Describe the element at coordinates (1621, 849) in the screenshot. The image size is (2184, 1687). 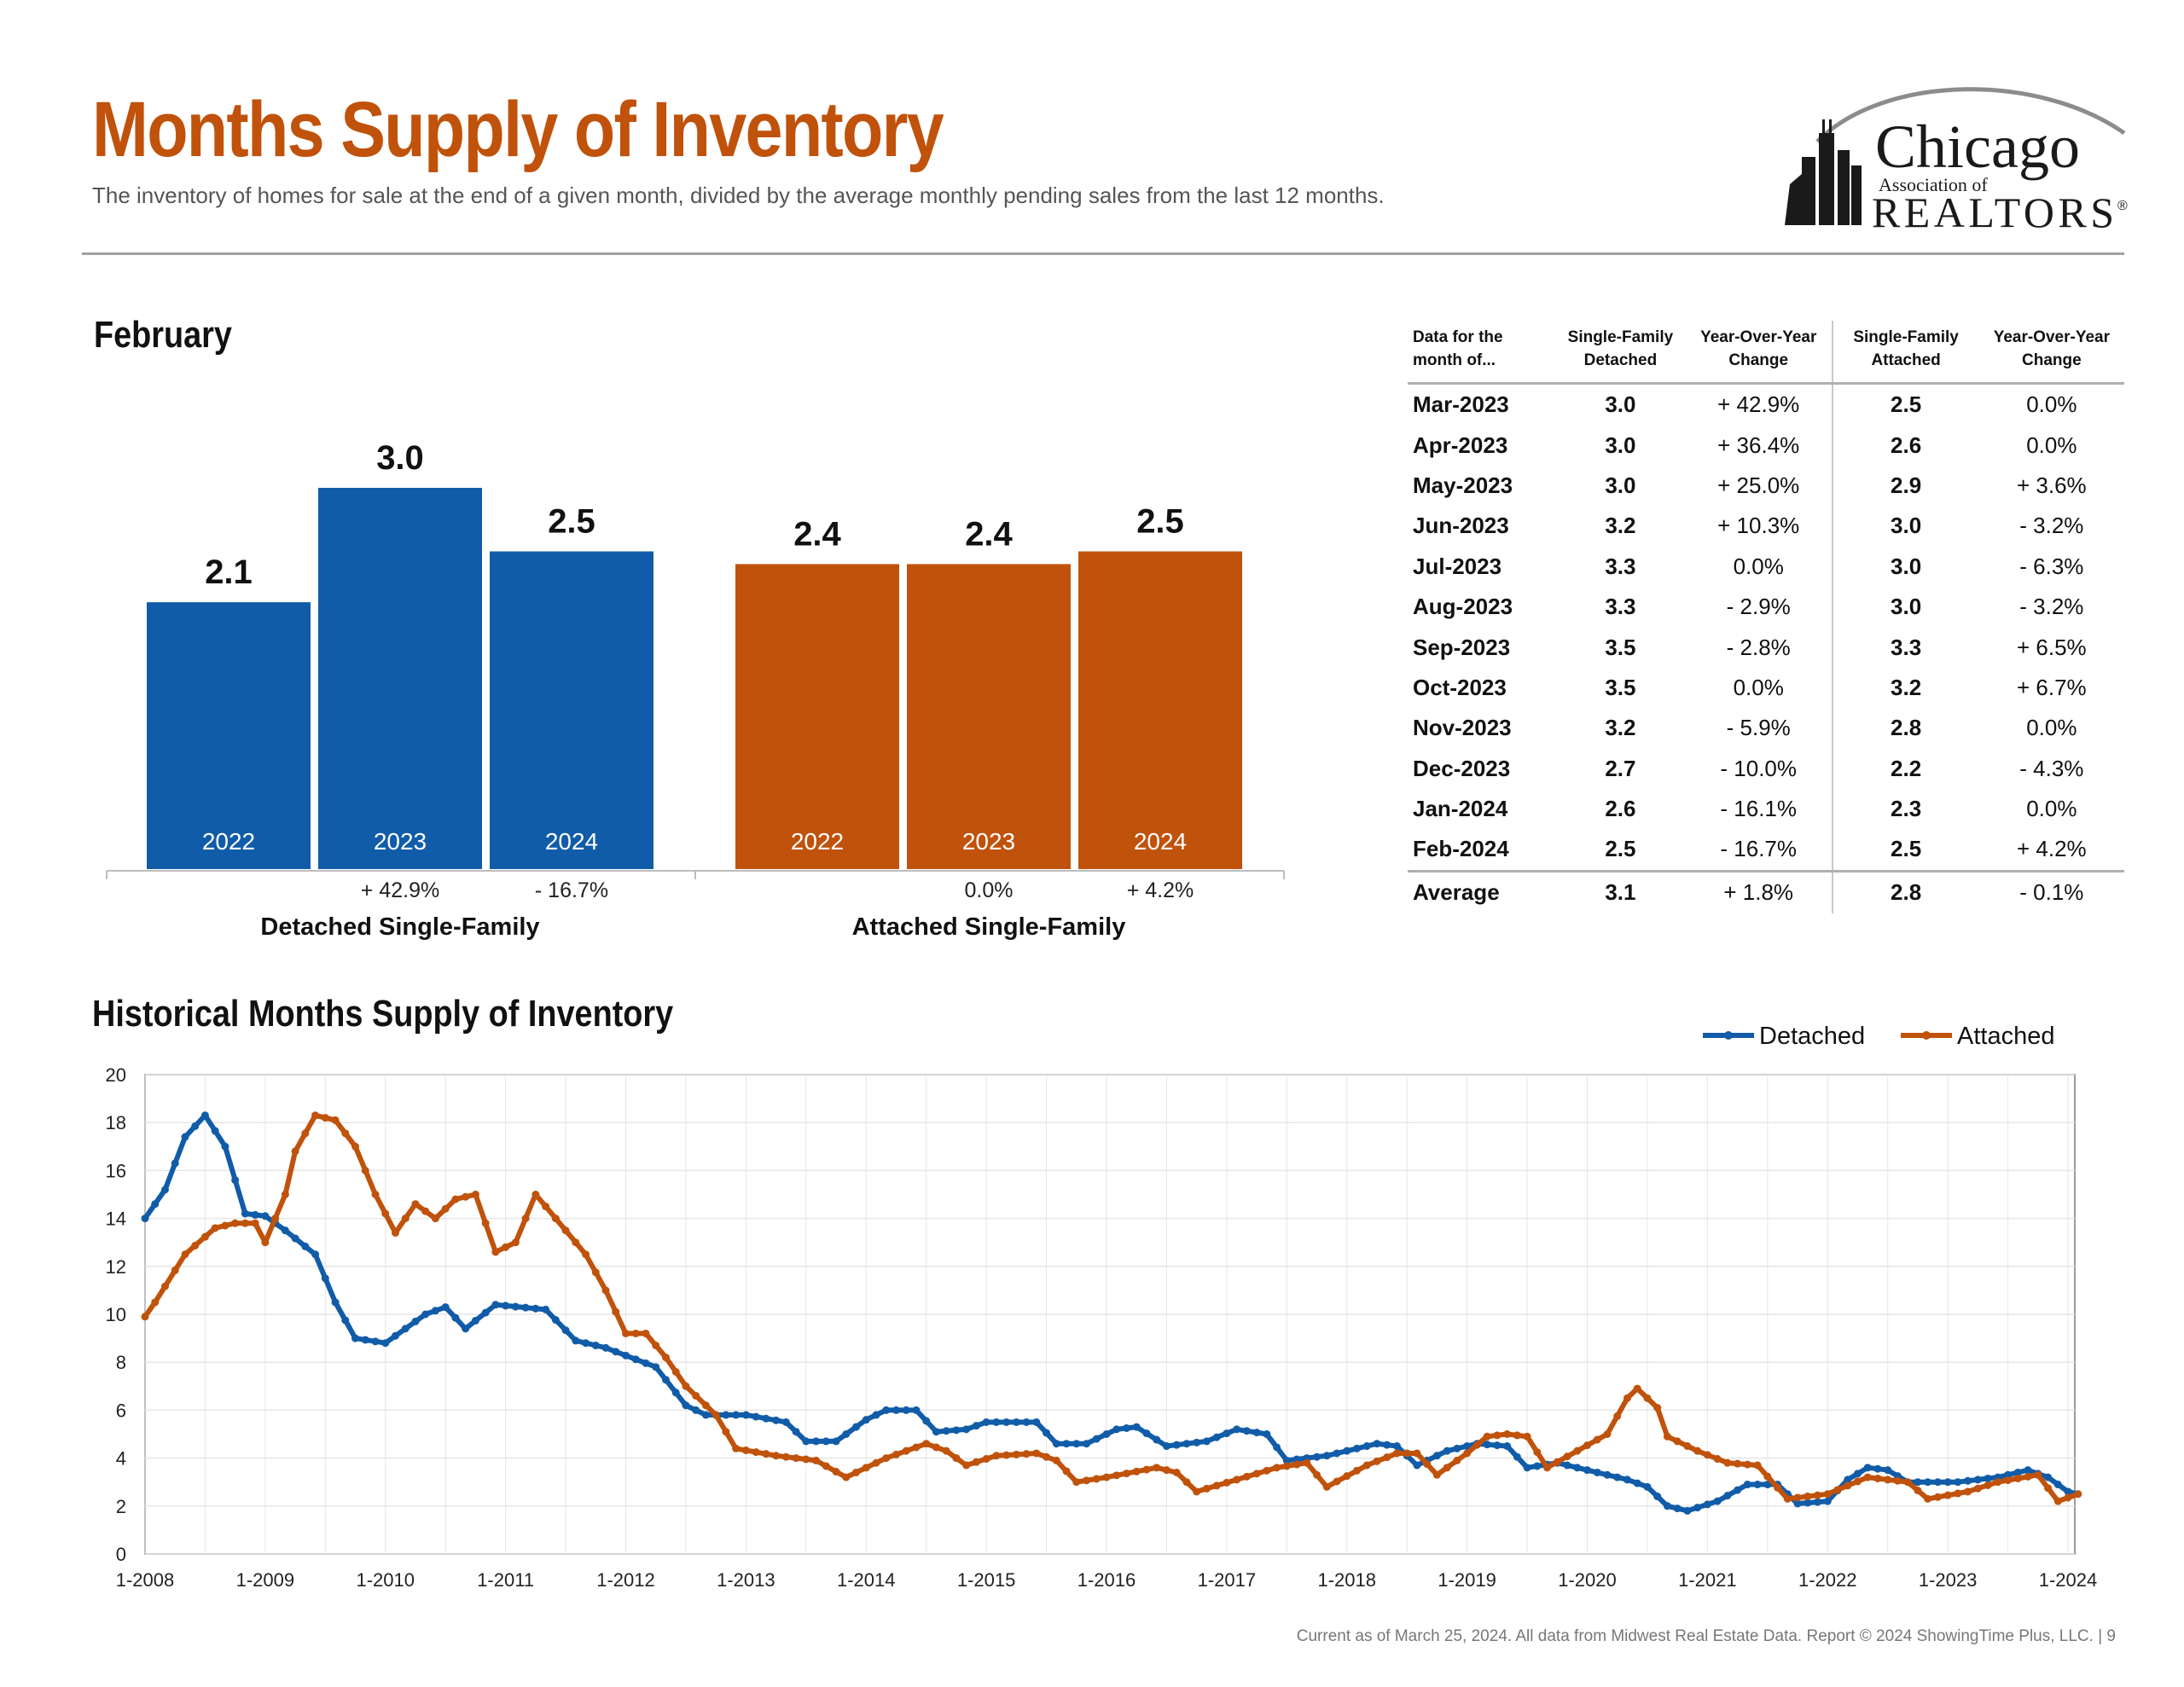
I see `cell-detached: 2.5` at that location.